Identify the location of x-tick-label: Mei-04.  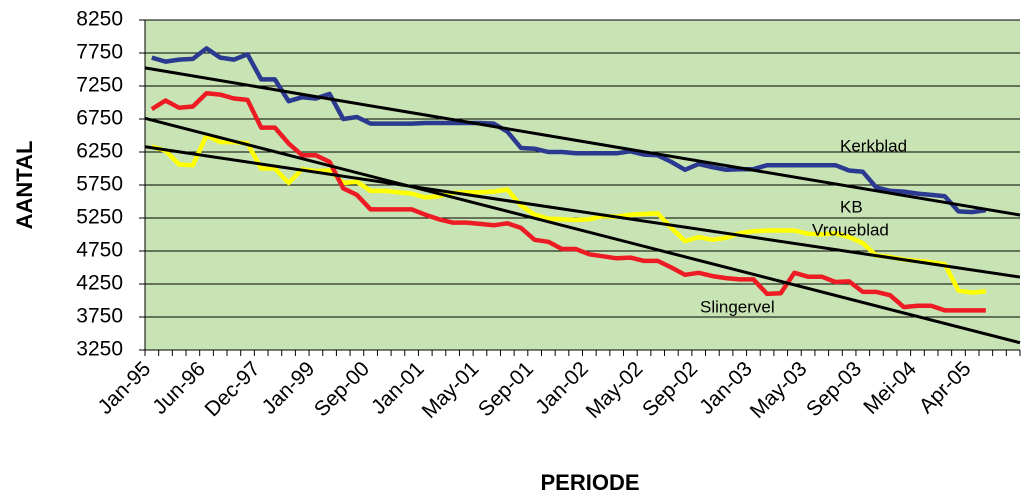
(890, 388).